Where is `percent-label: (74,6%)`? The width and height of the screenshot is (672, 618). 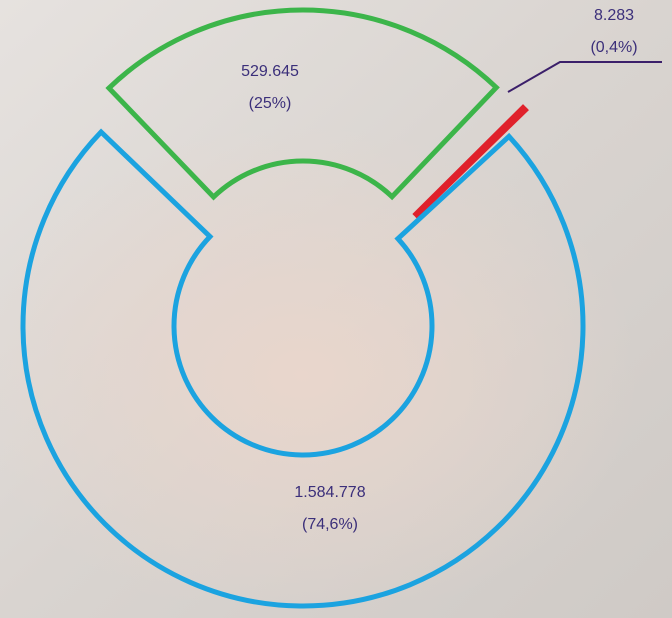 percent-label: (74,6%) is located at coordinates (330, 524).